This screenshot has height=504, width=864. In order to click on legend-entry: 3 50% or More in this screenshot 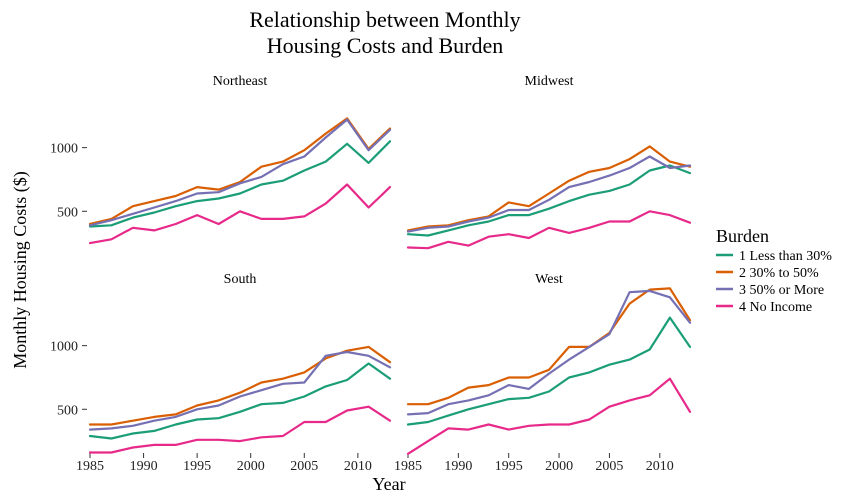, I will do `click(770, 290)`.